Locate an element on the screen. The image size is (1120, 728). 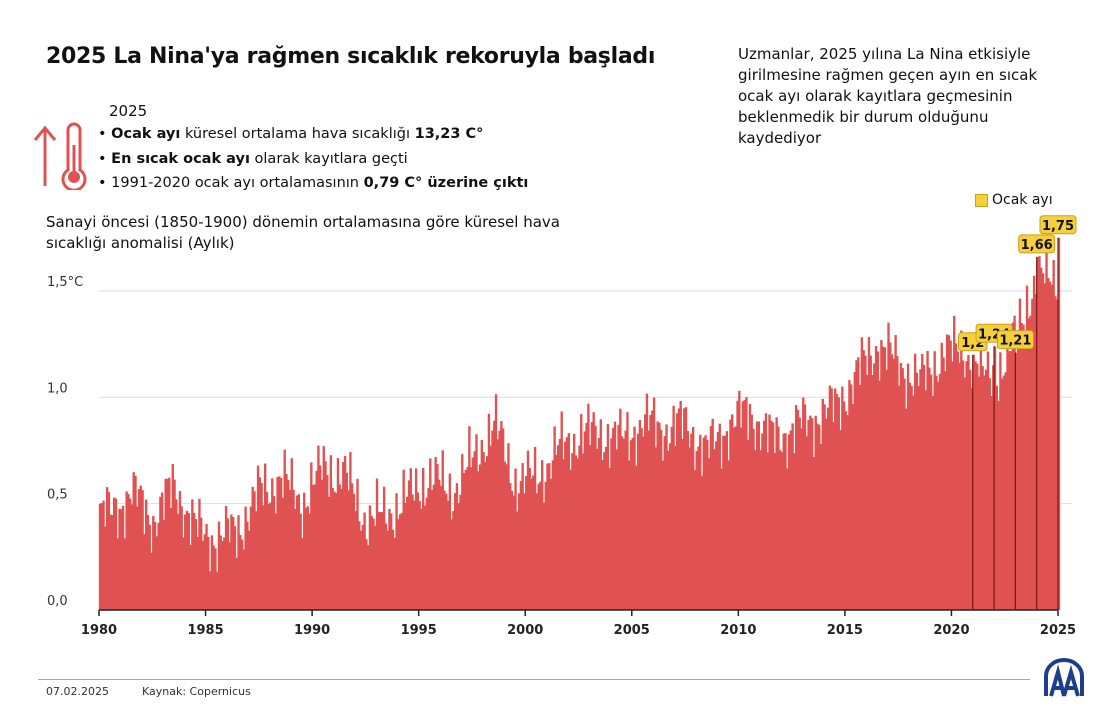
january-value-label: 1,75 is located at coordinates (1058, 226).